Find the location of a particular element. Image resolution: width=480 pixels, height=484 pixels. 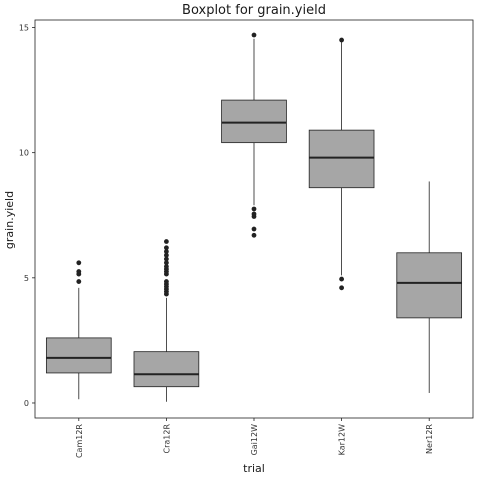

box-kar12w is located at coordinates (341, 164).